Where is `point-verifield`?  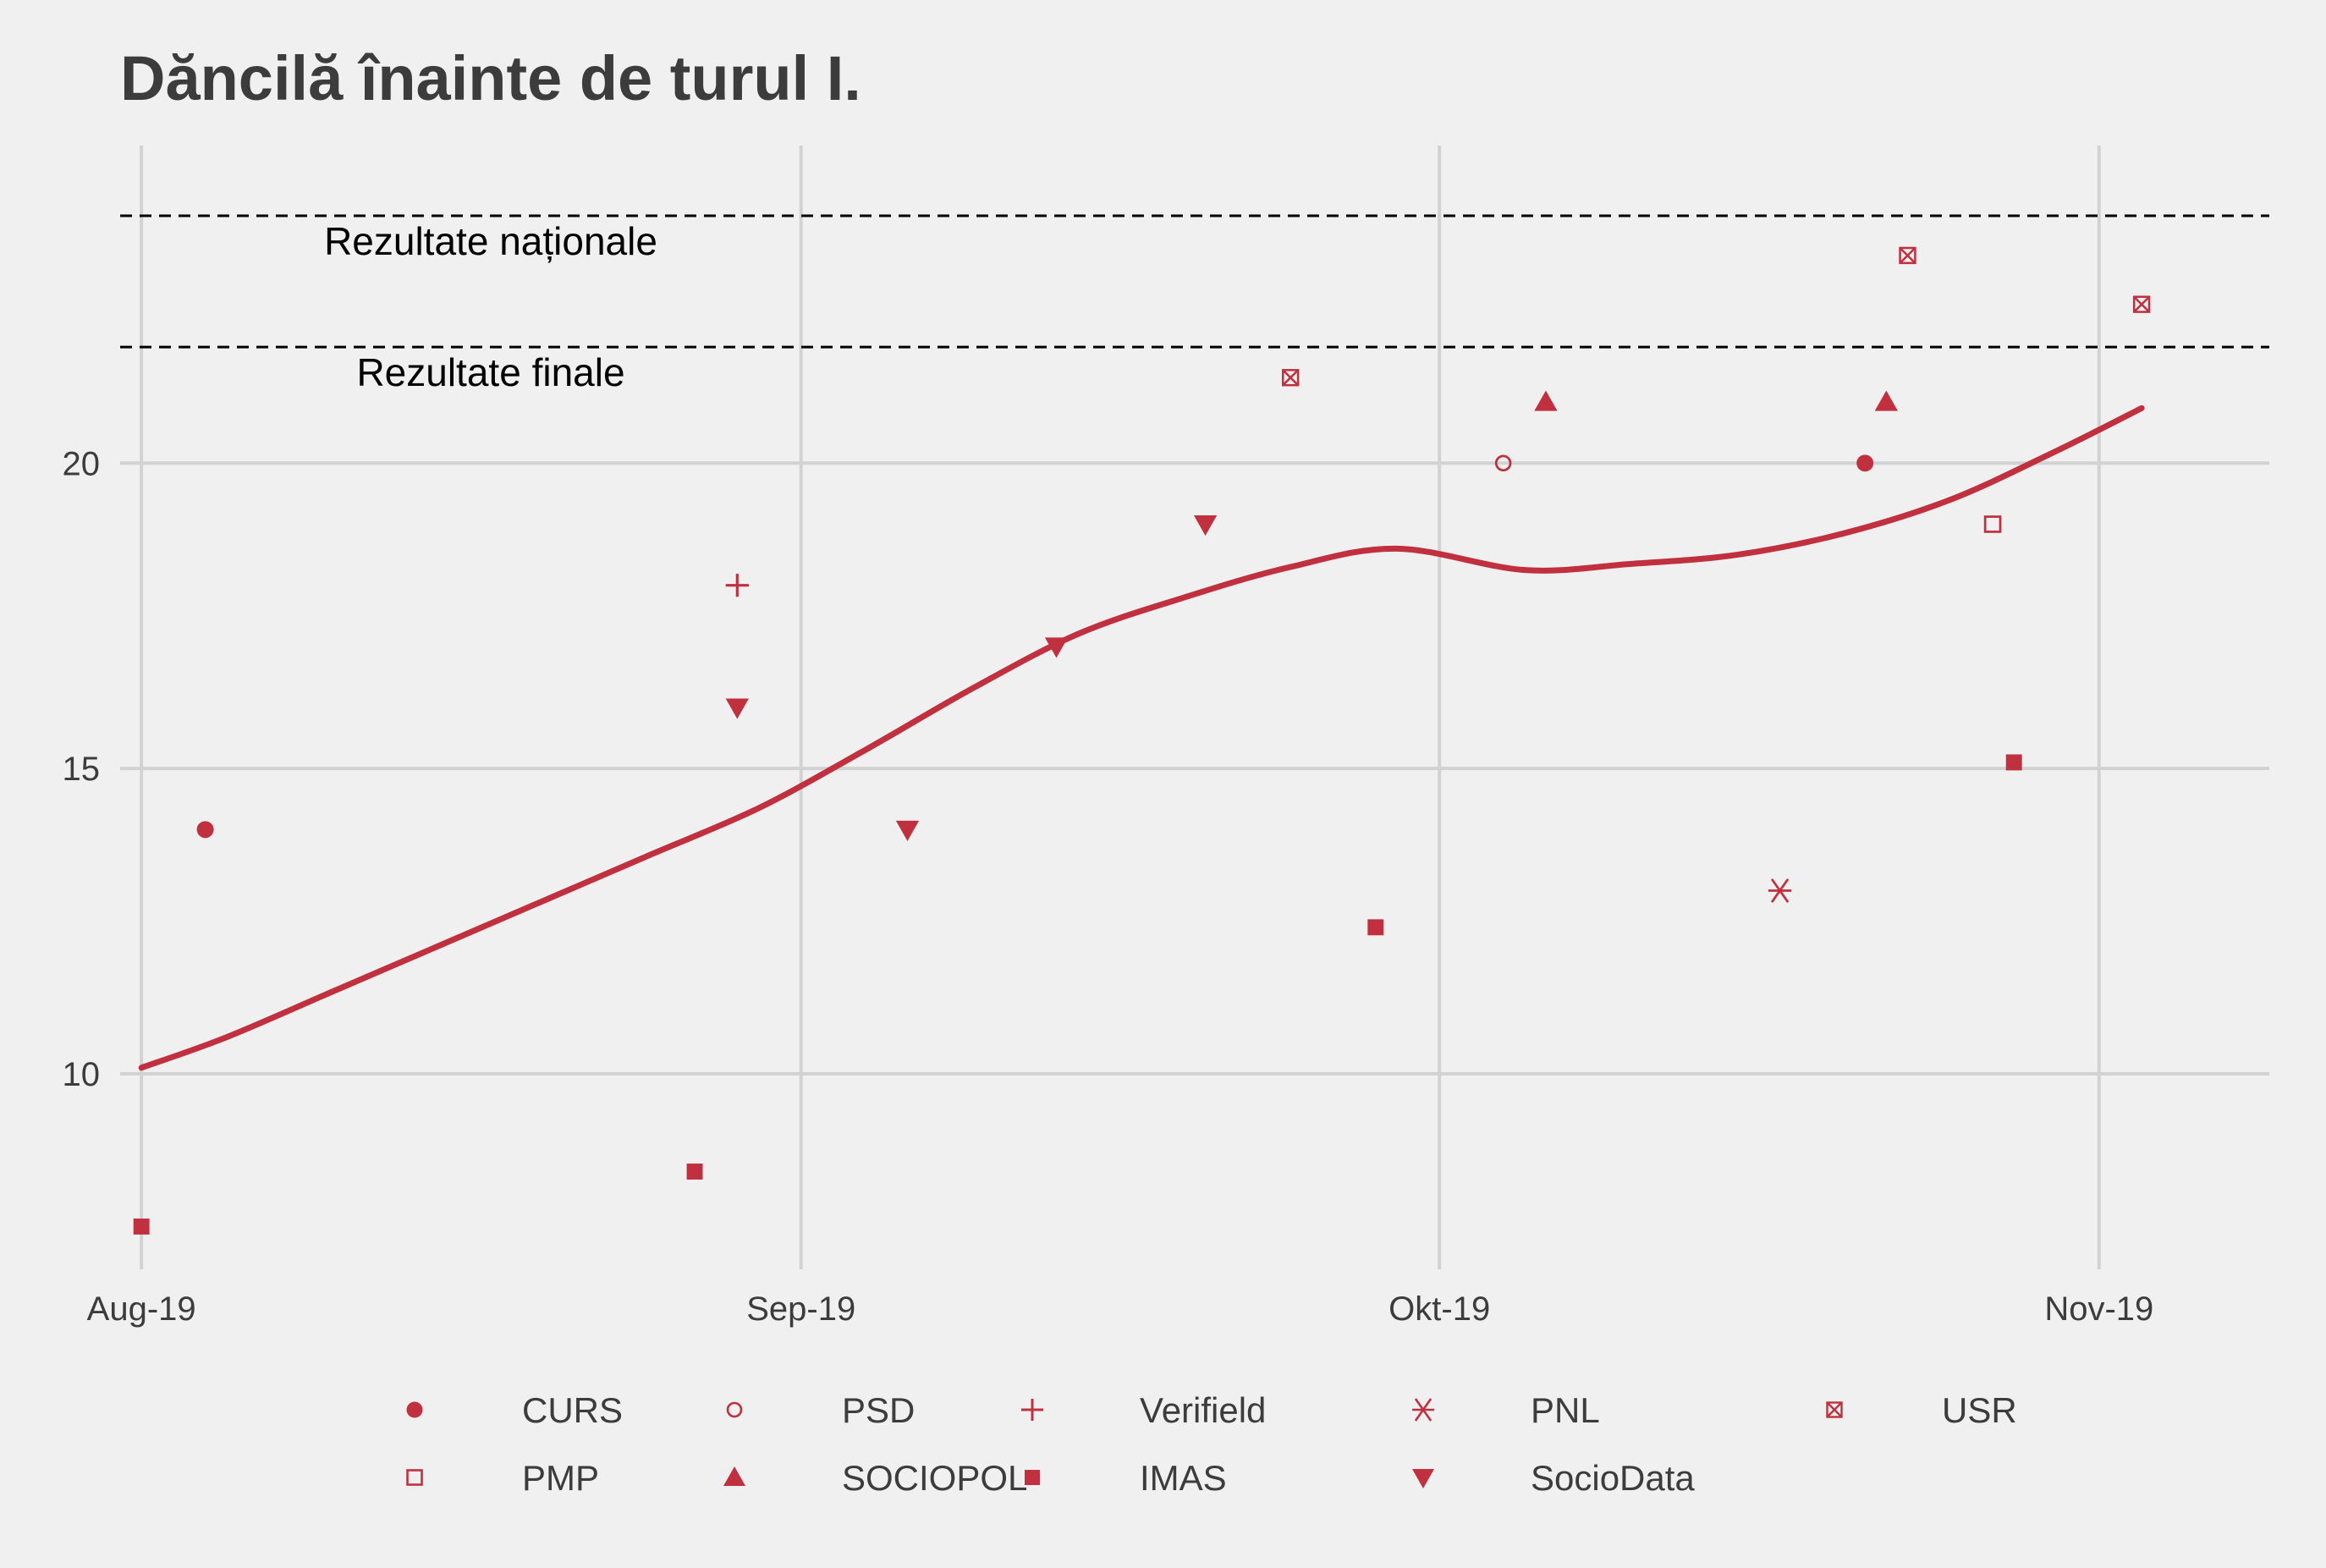
point-verifield is located at coordinates (737, 585).